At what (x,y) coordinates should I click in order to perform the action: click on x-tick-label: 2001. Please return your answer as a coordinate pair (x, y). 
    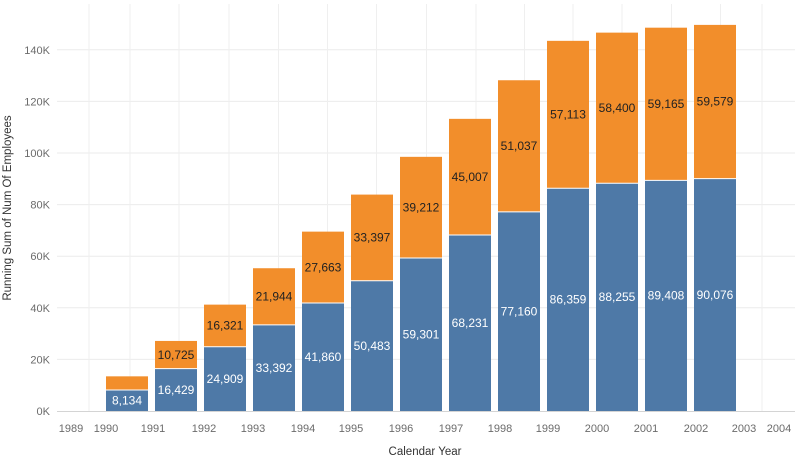
    Looking at the image, I should click on (646, 429).